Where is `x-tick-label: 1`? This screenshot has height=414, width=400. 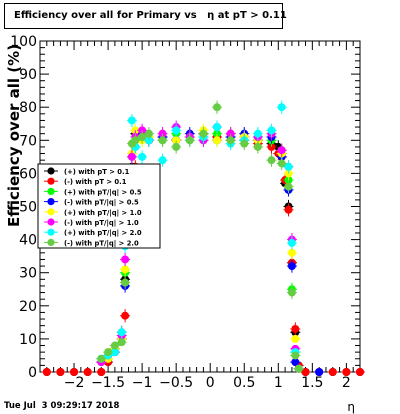
x-tick-label: 1 is located at coordinates (278, 383).